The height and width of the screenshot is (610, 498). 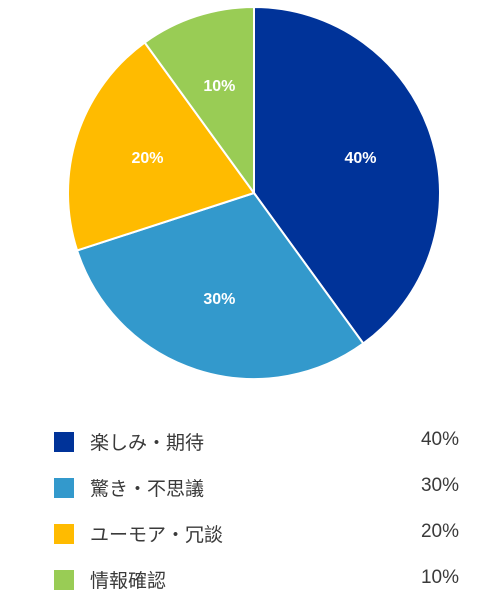 What do you see at coordinates (439, 577) in the screenshot?
I see `legend-value: 10%` at bounding box center [439, 577].